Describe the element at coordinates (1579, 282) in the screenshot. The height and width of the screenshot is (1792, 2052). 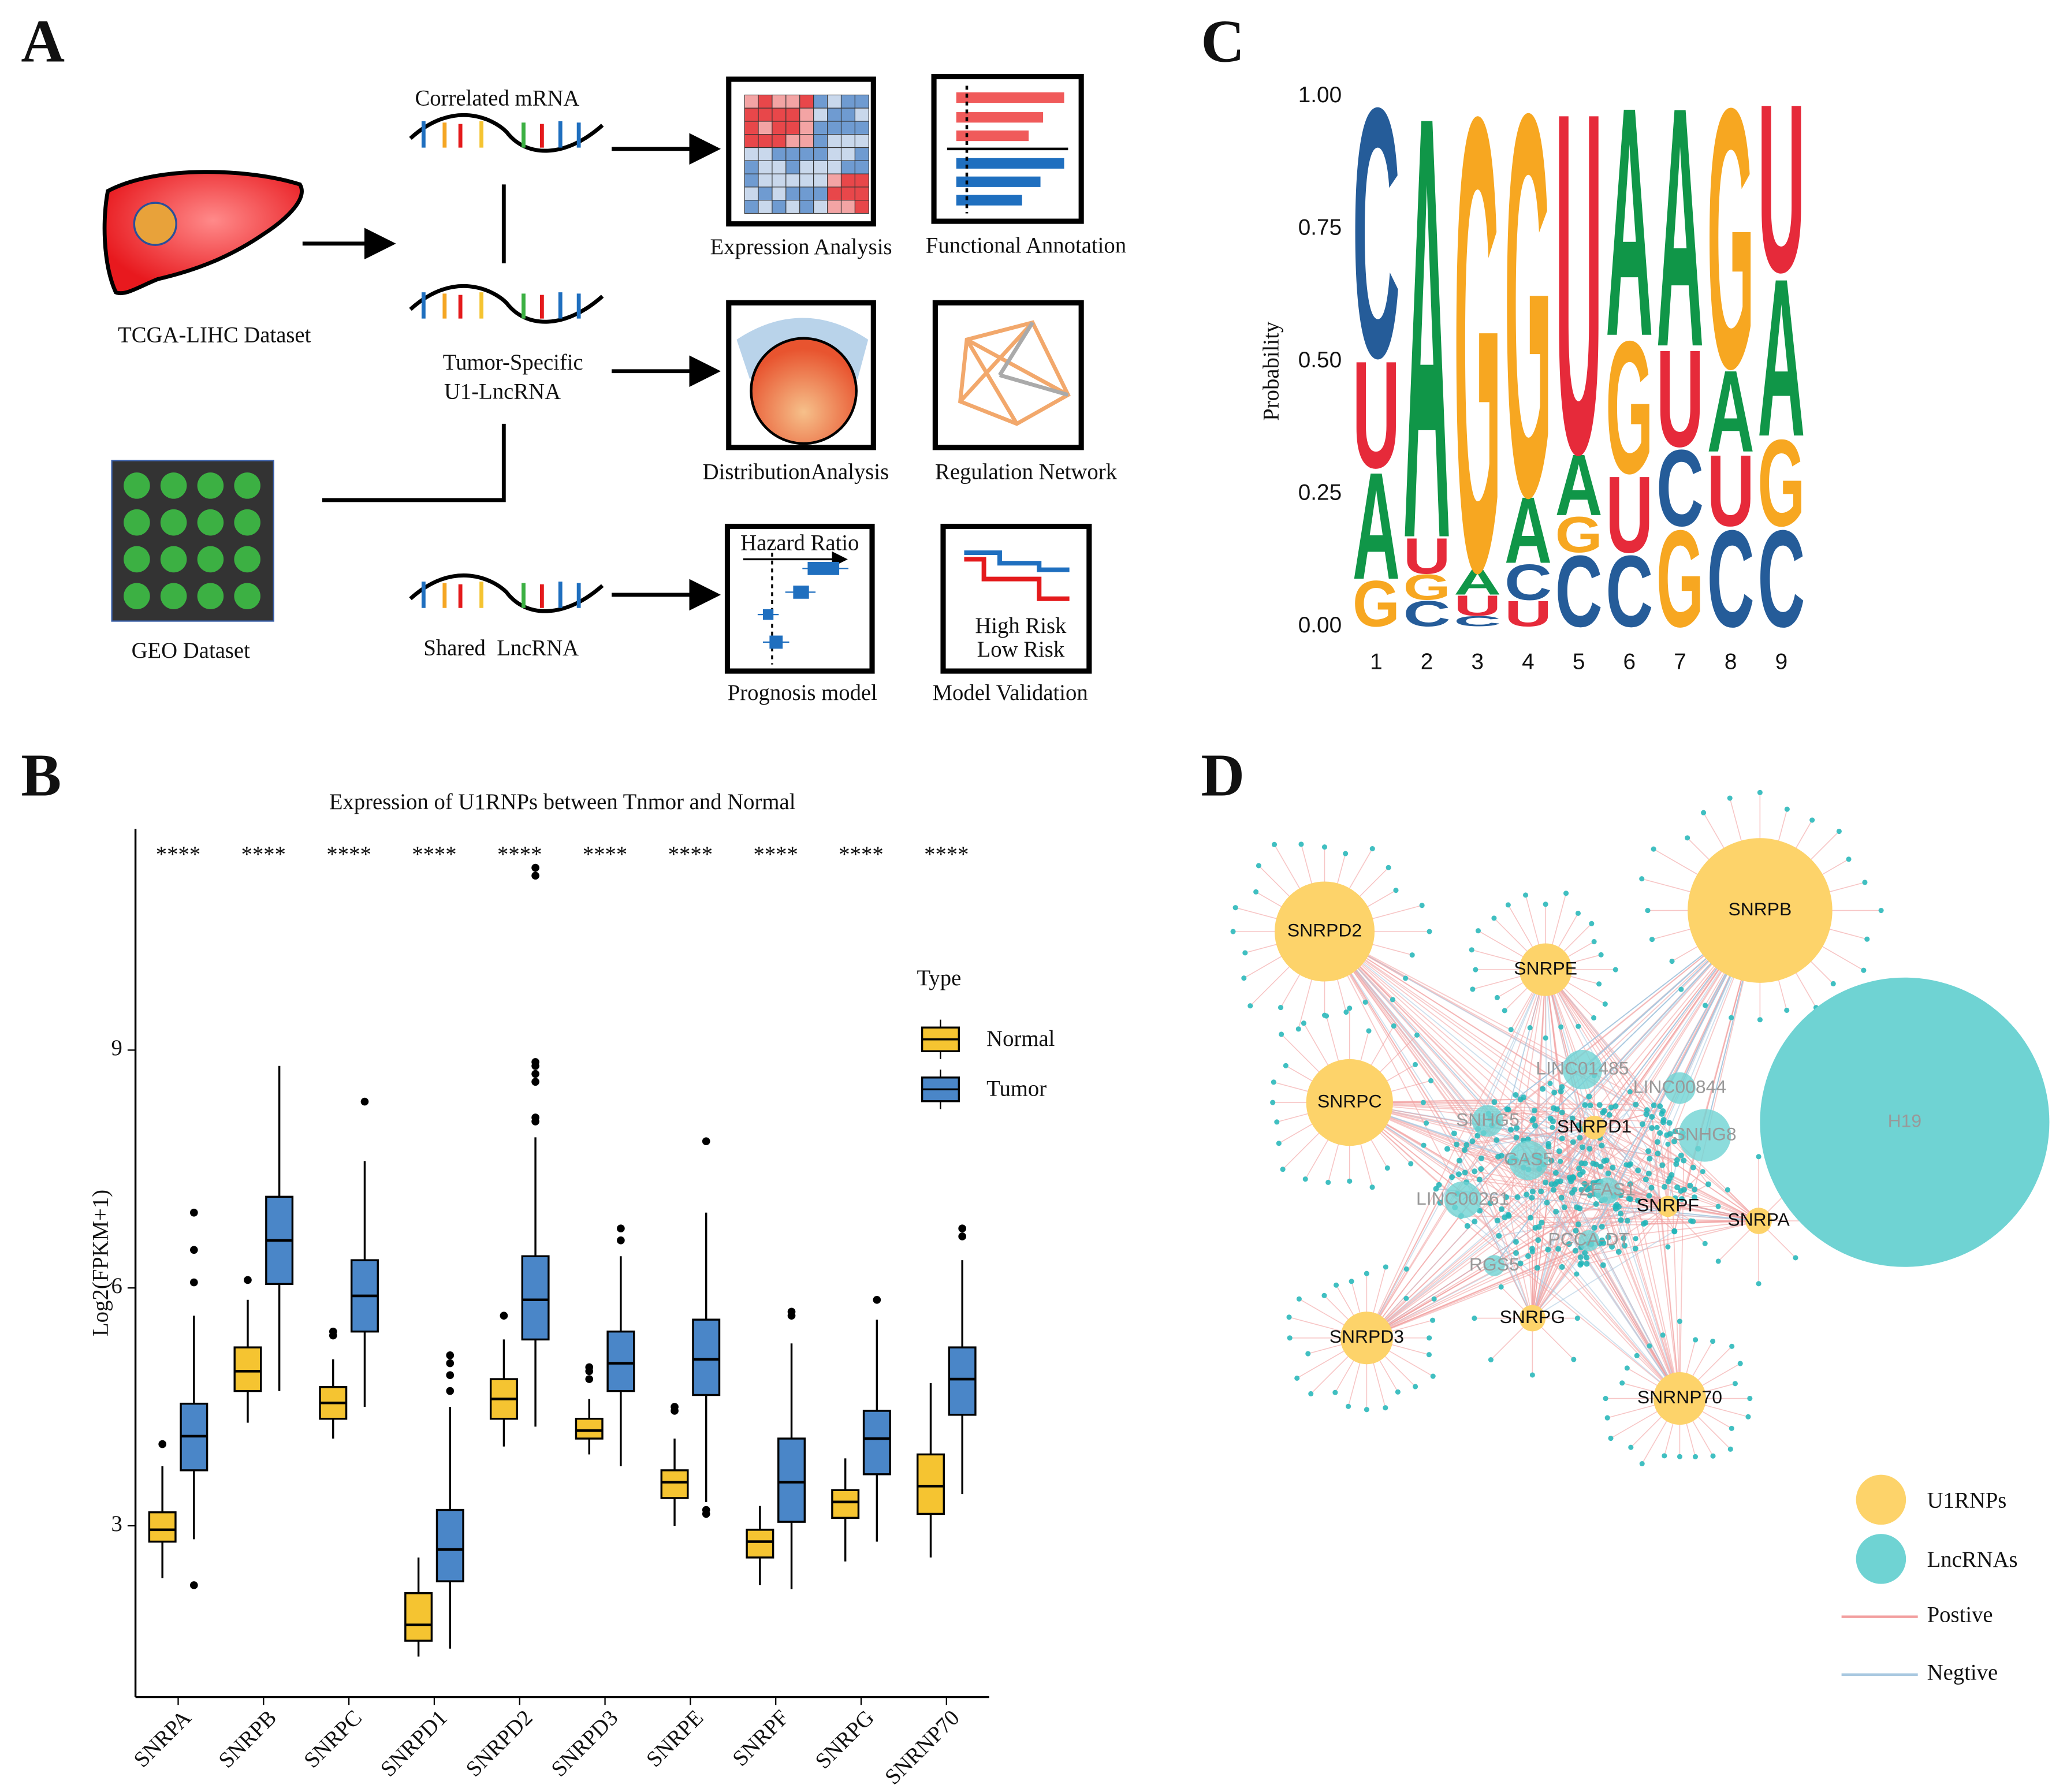
I see `logo-letter: U` at that location.